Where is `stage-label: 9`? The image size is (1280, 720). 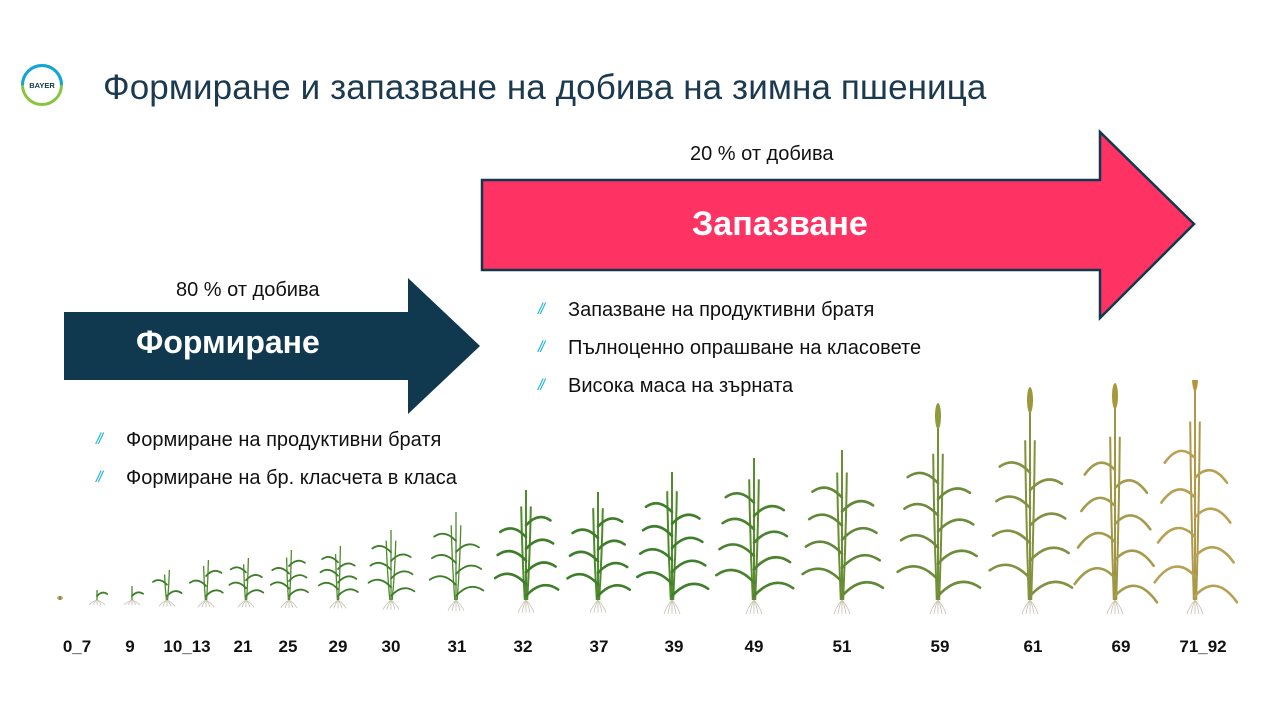
stage-label: 9 is located at coordinates (130, 646).